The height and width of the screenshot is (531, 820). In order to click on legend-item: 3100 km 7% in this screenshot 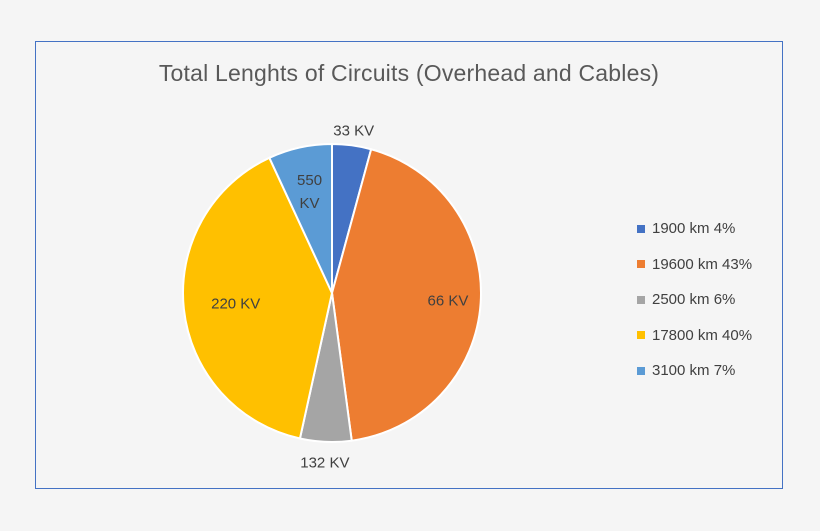, I will do `click(717, 371)`.